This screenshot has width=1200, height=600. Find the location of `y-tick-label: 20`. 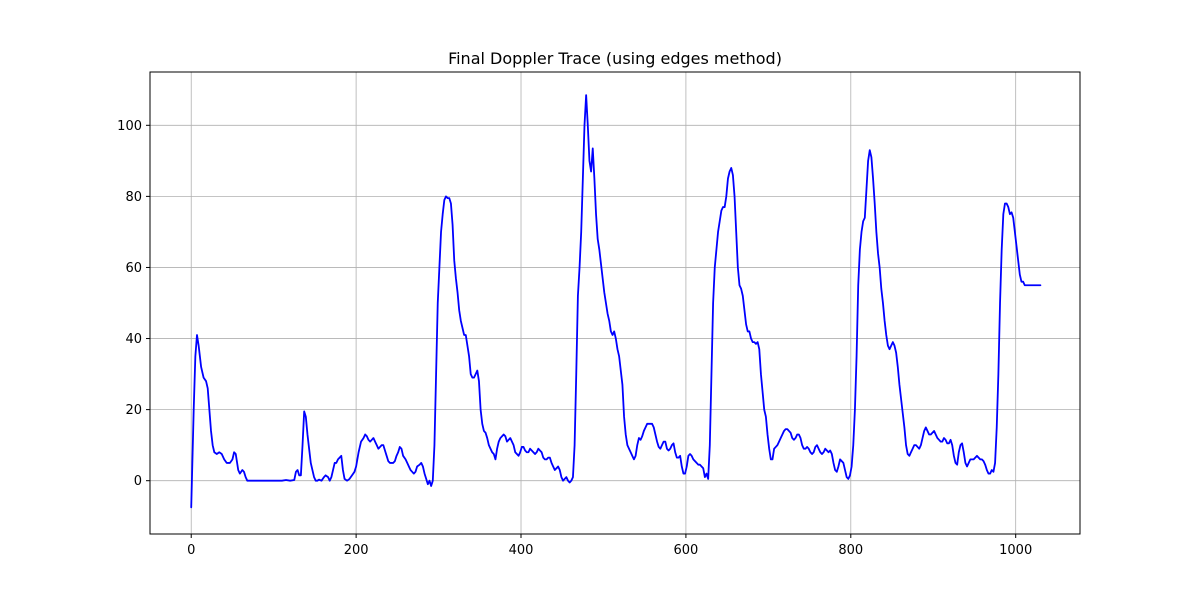

y-tick-label: 20 is located at coordinates (133, 410).